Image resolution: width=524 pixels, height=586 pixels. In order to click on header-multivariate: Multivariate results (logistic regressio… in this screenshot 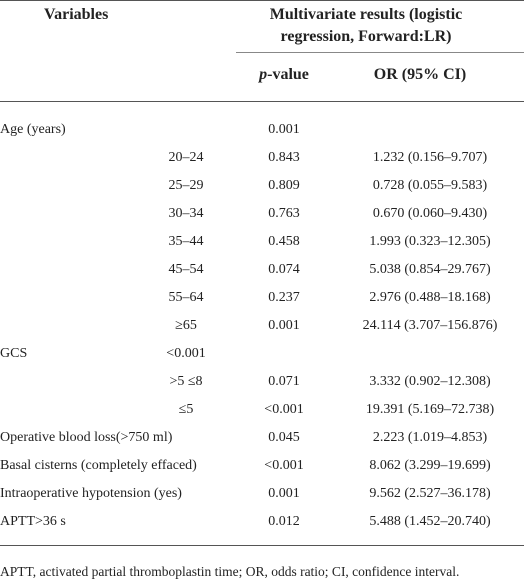, I will do `click(366, 25)`.